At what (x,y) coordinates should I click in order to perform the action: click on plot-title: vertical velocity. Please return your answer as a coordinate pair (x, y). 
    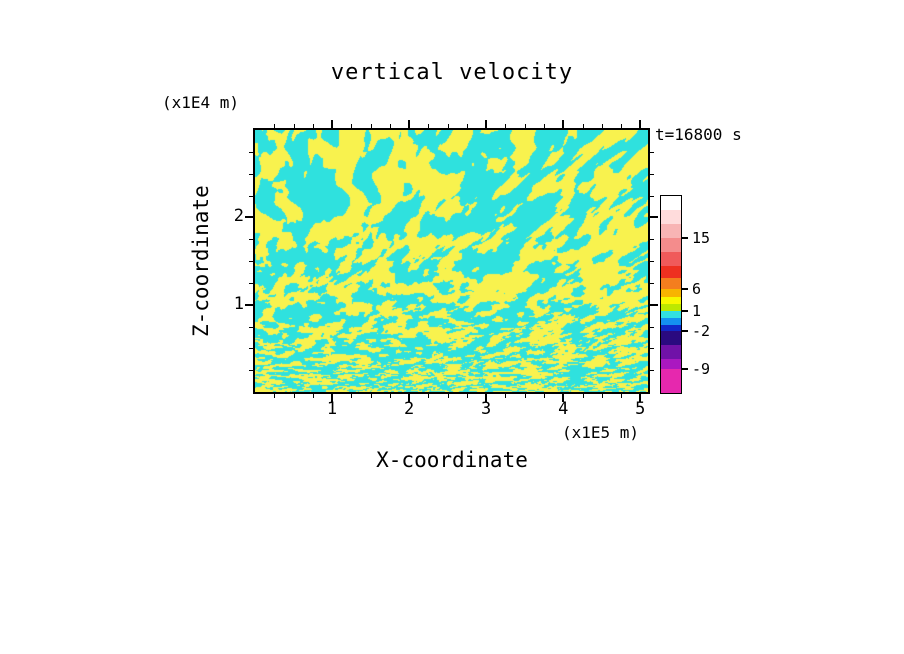
    Looking at the image, I should click on (452, 72).